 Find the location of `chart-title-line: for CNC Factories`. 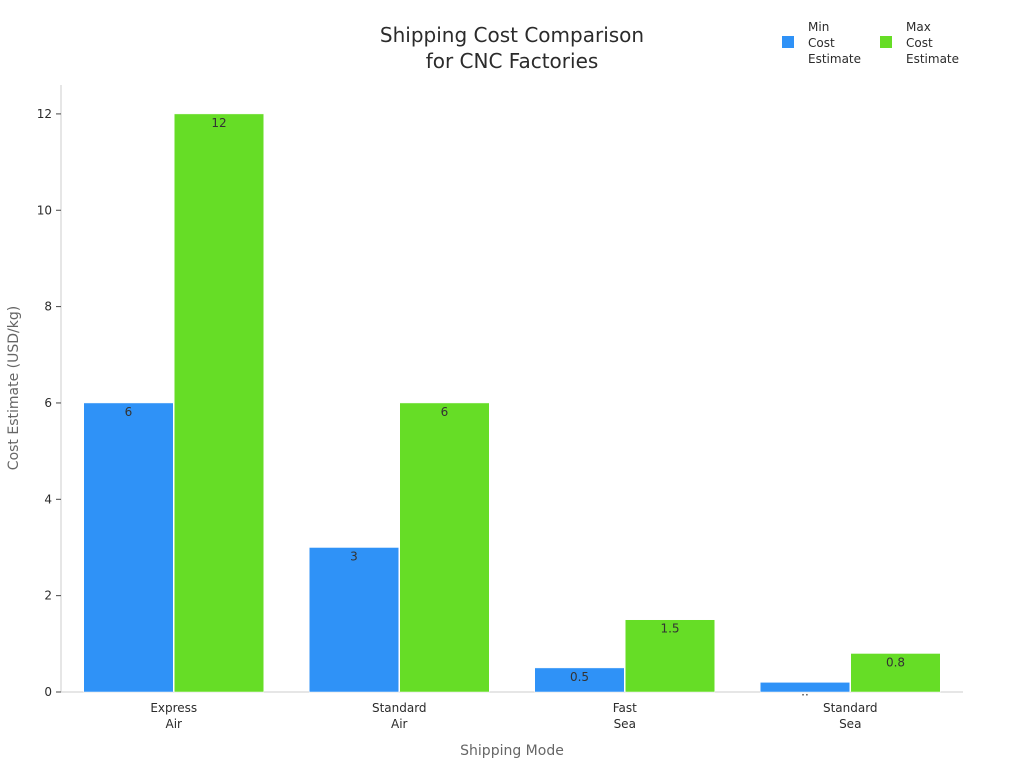

chart-title-line: for CNC Factories is located at coordinates (512, 61).